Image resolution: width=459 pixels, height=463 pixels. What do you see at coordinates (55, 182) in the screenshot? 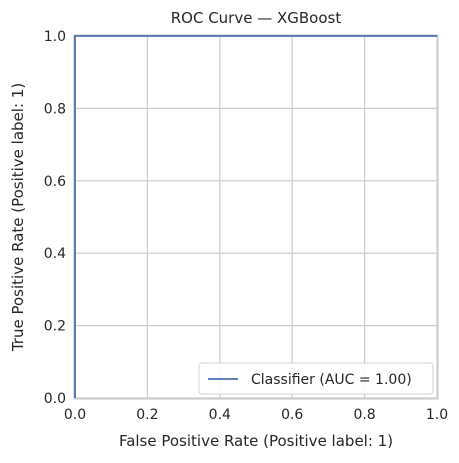
I see `y-tick-label: 0.6` at bounding box center [55, 182].